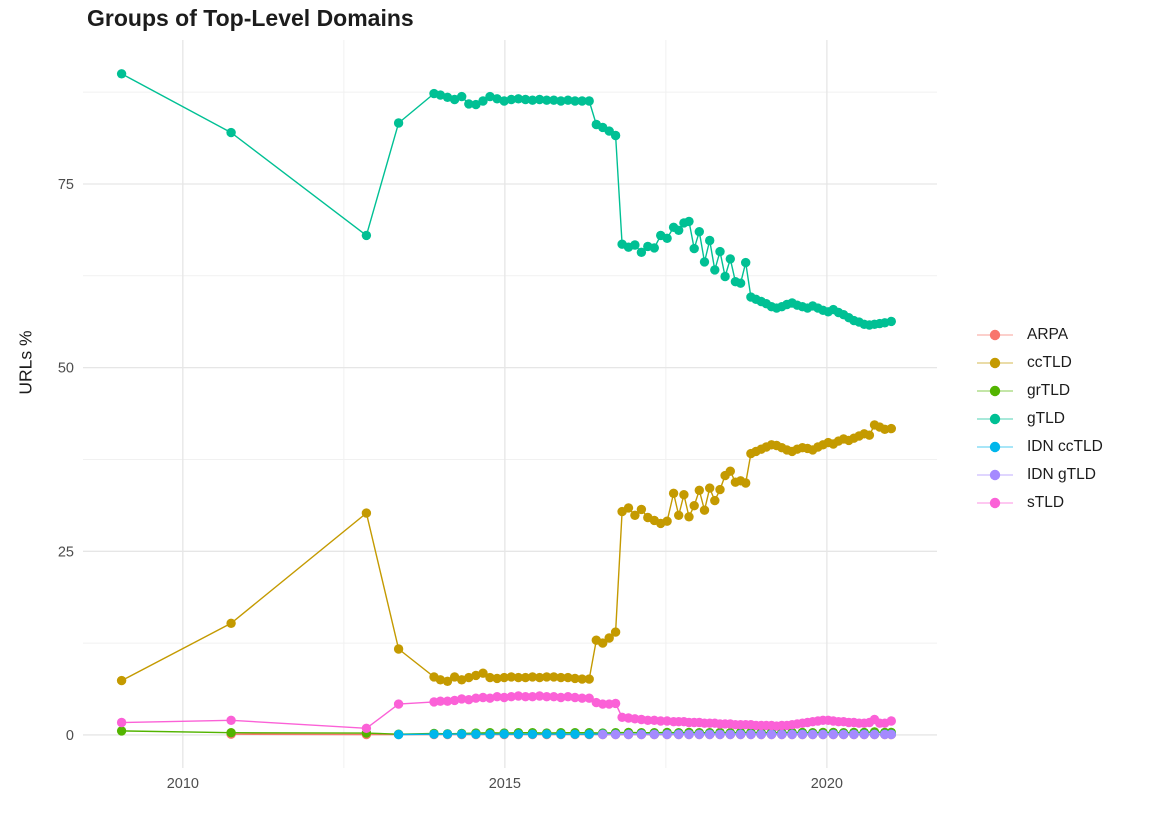 The width and height of the screenshot is (1164, 827). Describe the element at coordinates (1039, 447) in the screenshot. I see `legend-item-idn-cctld: IDN ccTLD` at that location.